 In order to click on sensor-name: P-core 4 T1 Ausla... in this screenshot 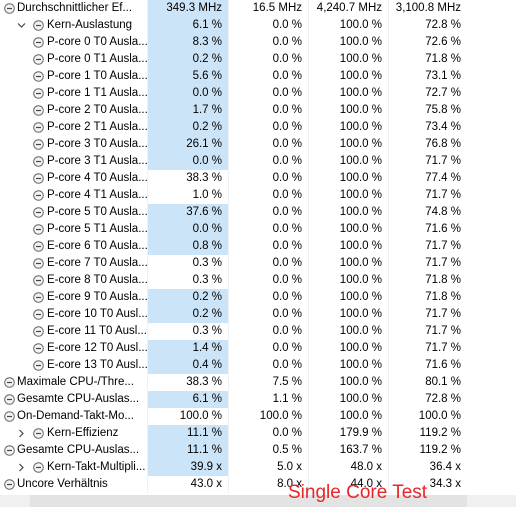, I will do `click(97, 195)`.